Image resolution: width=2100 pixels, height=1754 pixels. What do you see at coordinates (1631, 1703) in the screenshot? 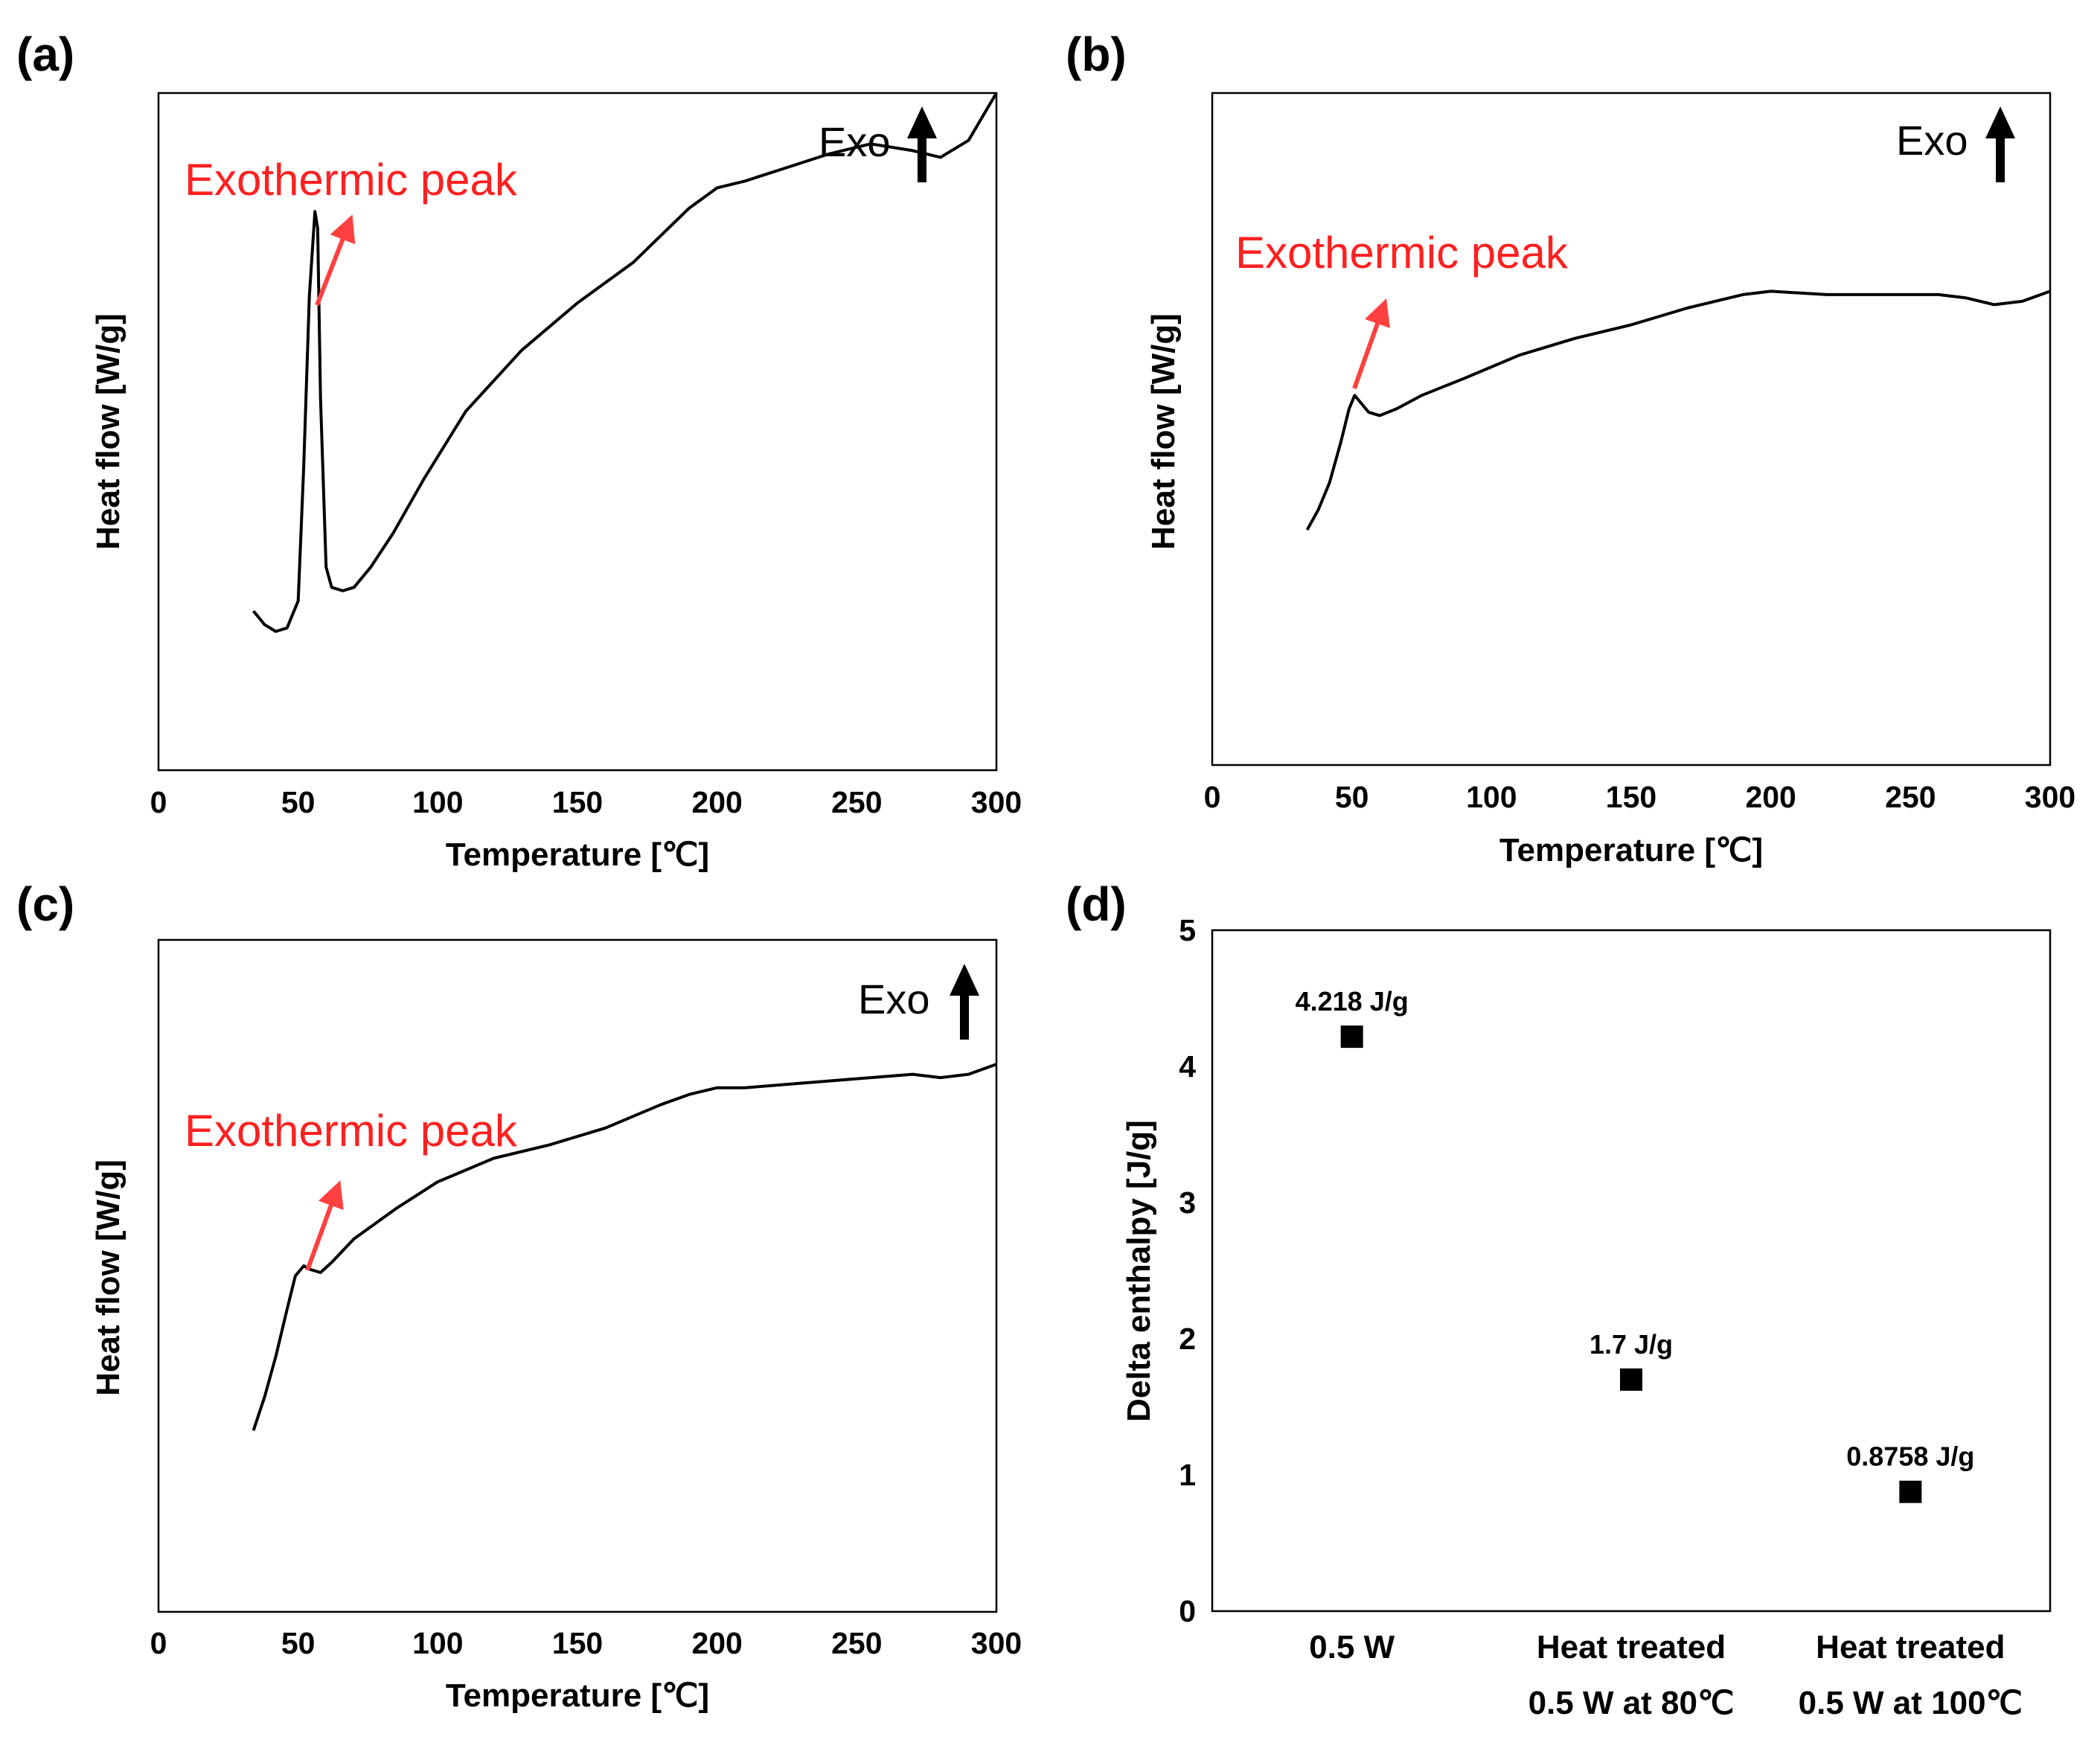
I see `category-label: 0.5 W at 80℃` at bounding box center [1631, 1703].